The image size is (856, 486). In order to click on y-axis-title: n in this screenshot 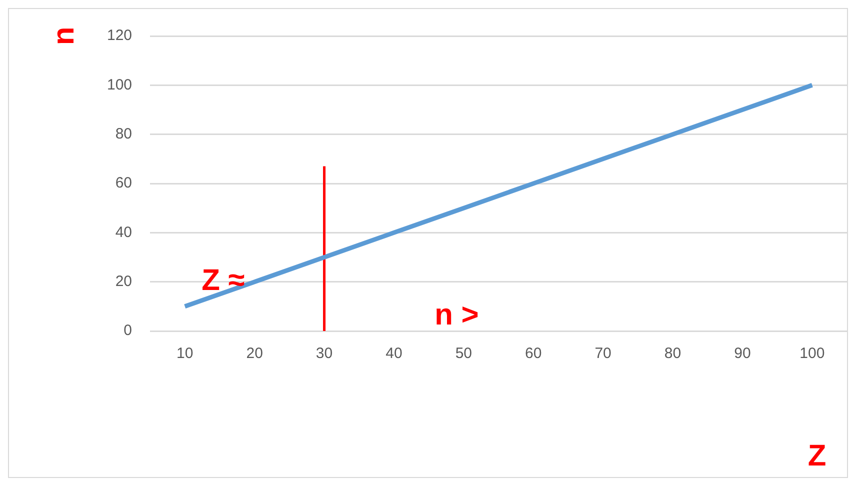, I will do `click(63, 36)`.